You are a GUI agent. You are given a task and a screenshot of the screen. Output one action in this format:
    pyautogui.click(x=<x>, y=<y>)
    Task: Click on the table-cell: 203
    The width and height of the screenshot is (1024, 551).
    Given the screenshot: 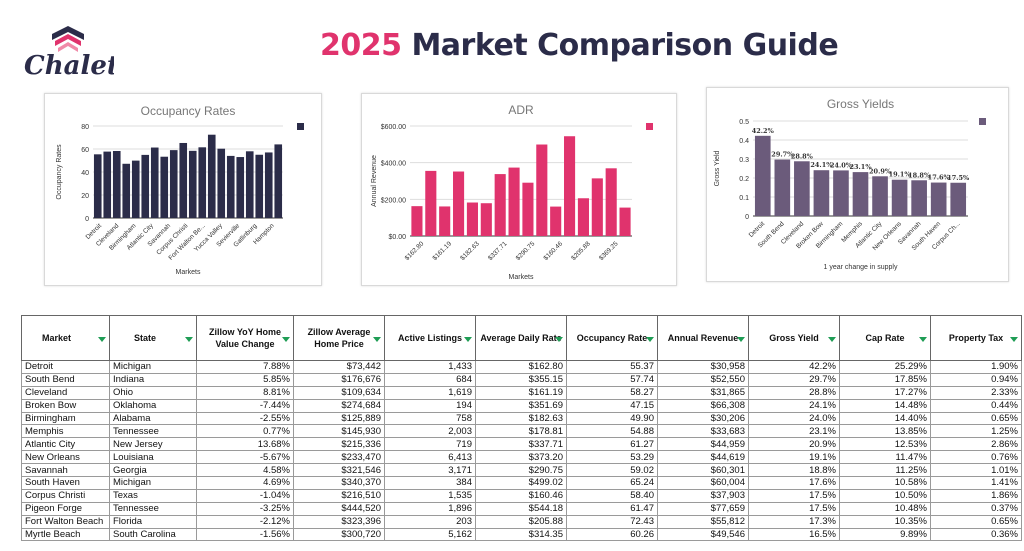 What is the action you would take?
    pyautogui.click(x=430, y=521)
    